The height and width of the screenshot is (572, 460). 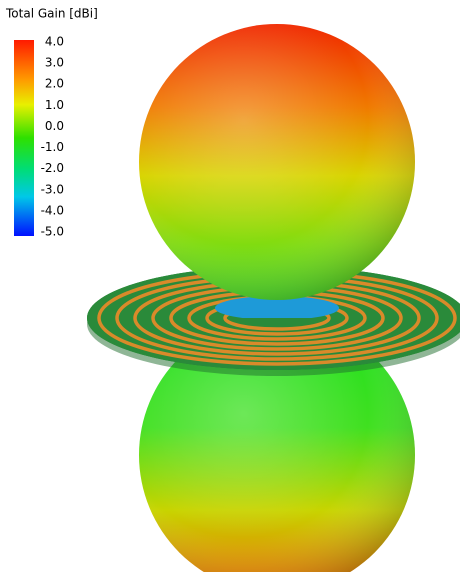 What do you see at coordinates (54, 42) in the screenshot?
I see `colorbar-tick-label: 4.0` at bounding box center [54, 42].